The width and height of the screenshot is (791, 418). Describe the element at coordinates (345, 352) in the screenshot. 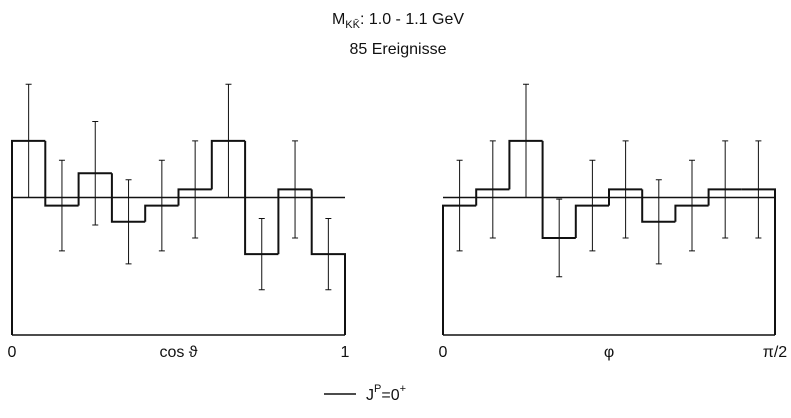

I see `x-tick-label: 1` at that location.